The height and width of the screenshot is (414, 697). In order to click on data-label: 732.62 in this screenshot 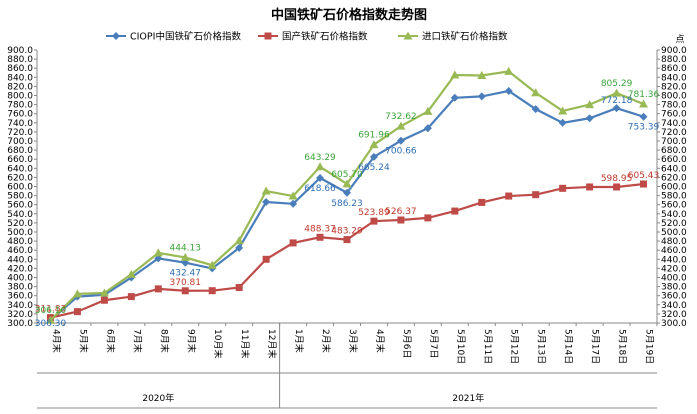, I will do `click(401, 117)`.